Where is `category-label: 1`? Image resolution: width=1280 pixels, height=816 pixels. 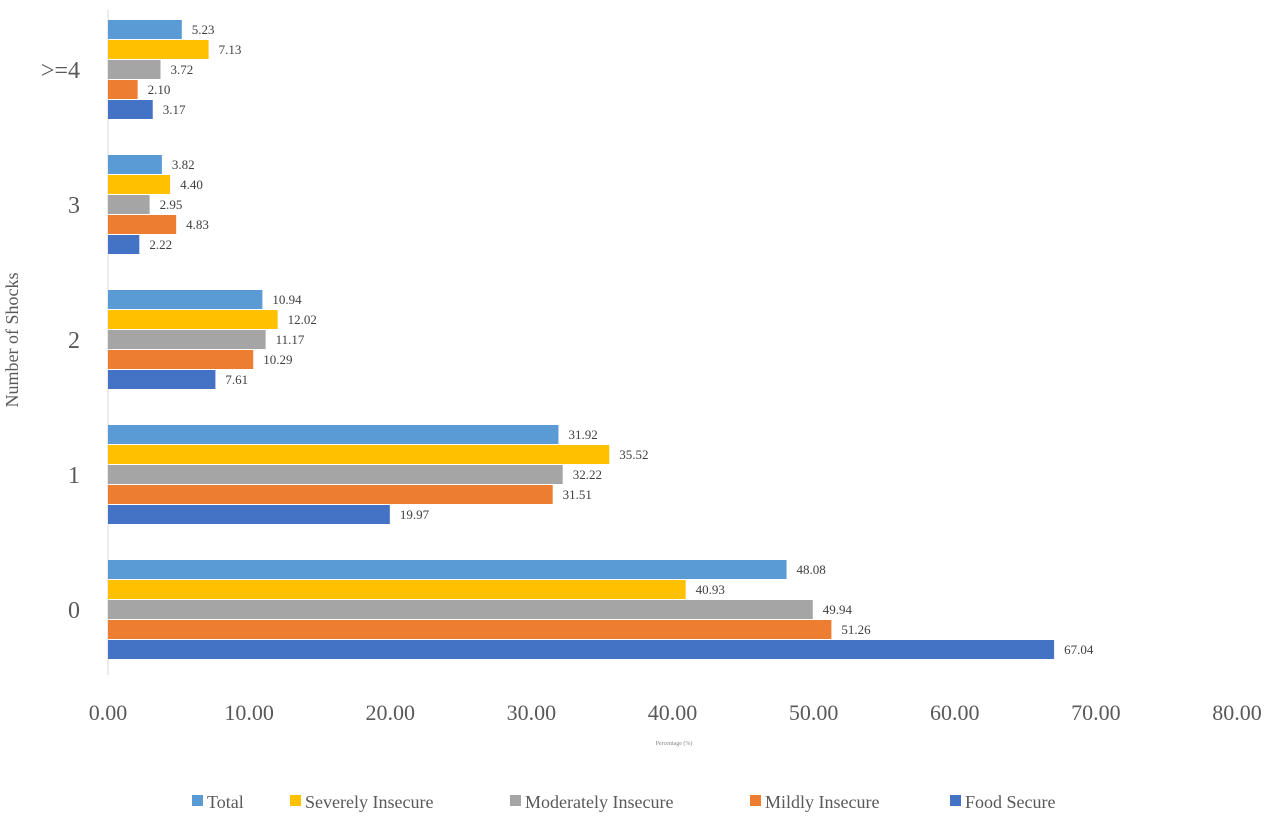
category-label: 1 is located at coordinates (74, 476).